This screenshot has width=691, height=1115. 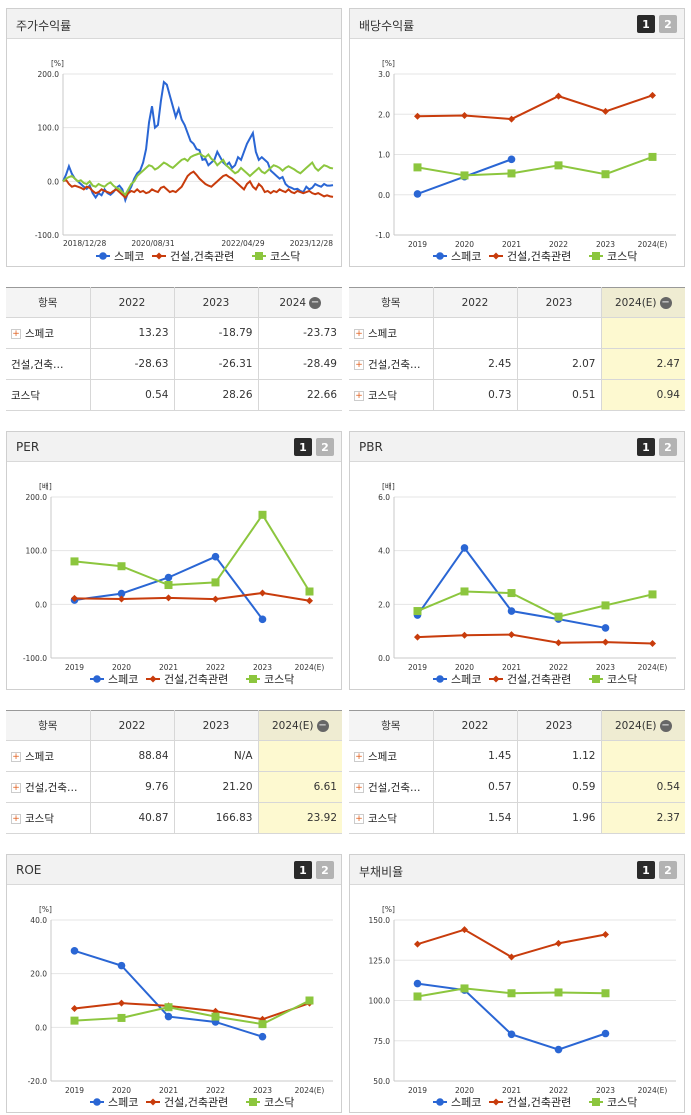 What do you see at coordinates (216, 395) in the screenshot?
I see `value-cell: 28.26` at bounding box center [216, 395].